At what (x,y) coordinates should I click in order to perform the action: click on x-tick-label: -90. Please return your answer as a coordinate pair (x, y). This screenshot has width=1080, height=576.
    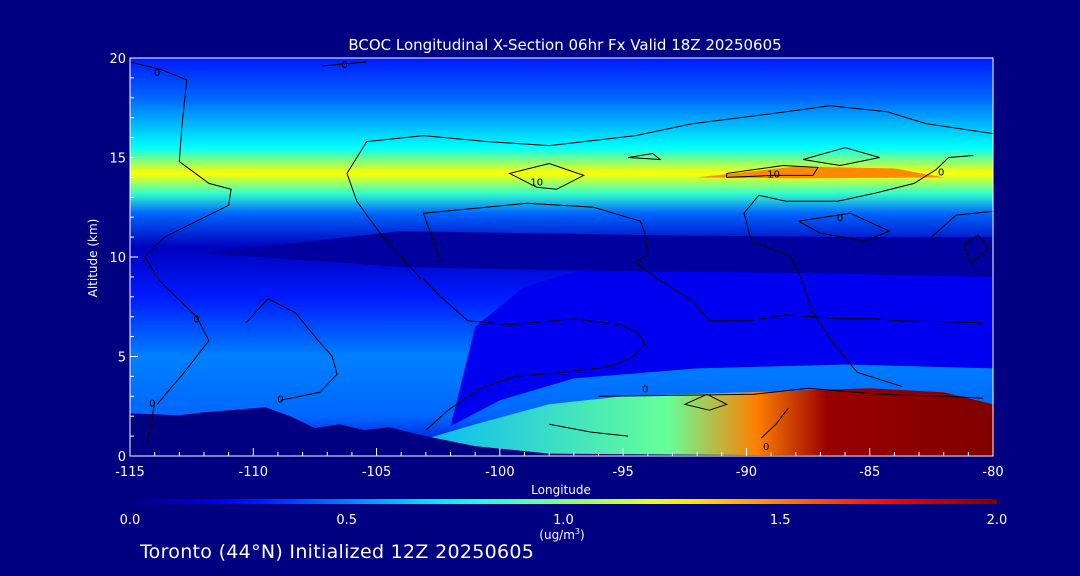
    Looking at the image, I should click on (746, 472).